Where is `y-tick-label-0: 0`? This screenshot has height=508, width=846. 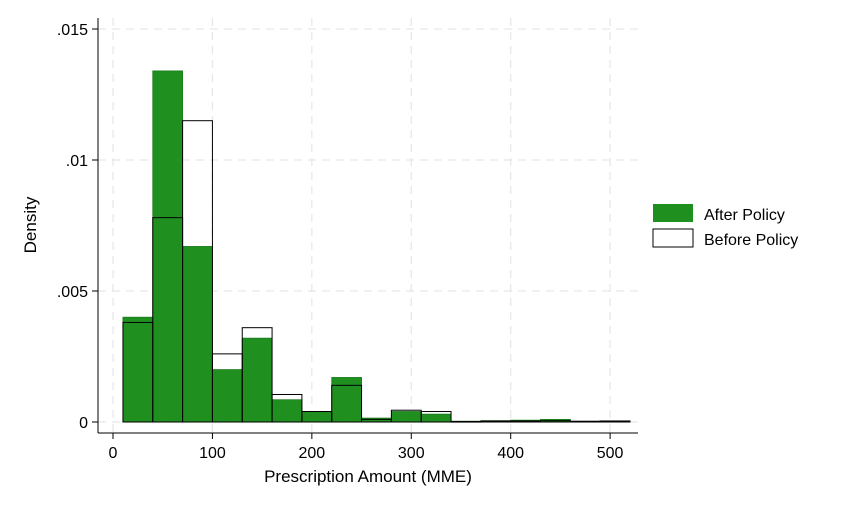 y-tick-label-0: 0 is located at coordinates (83, 423).